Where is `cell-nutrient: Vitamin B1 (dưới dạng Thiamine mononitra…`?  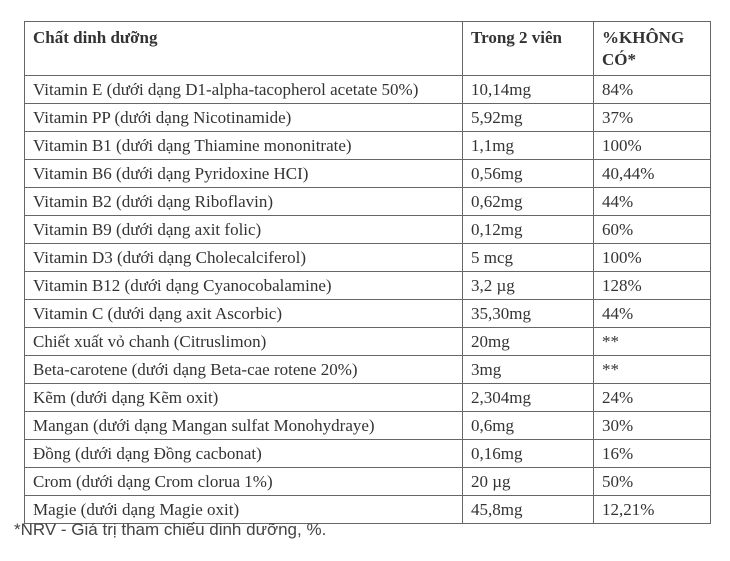 cell-nutrient: Vitamin B1 (dưới dạng Thiamine mononitra… is located at coordinates (243, 145).